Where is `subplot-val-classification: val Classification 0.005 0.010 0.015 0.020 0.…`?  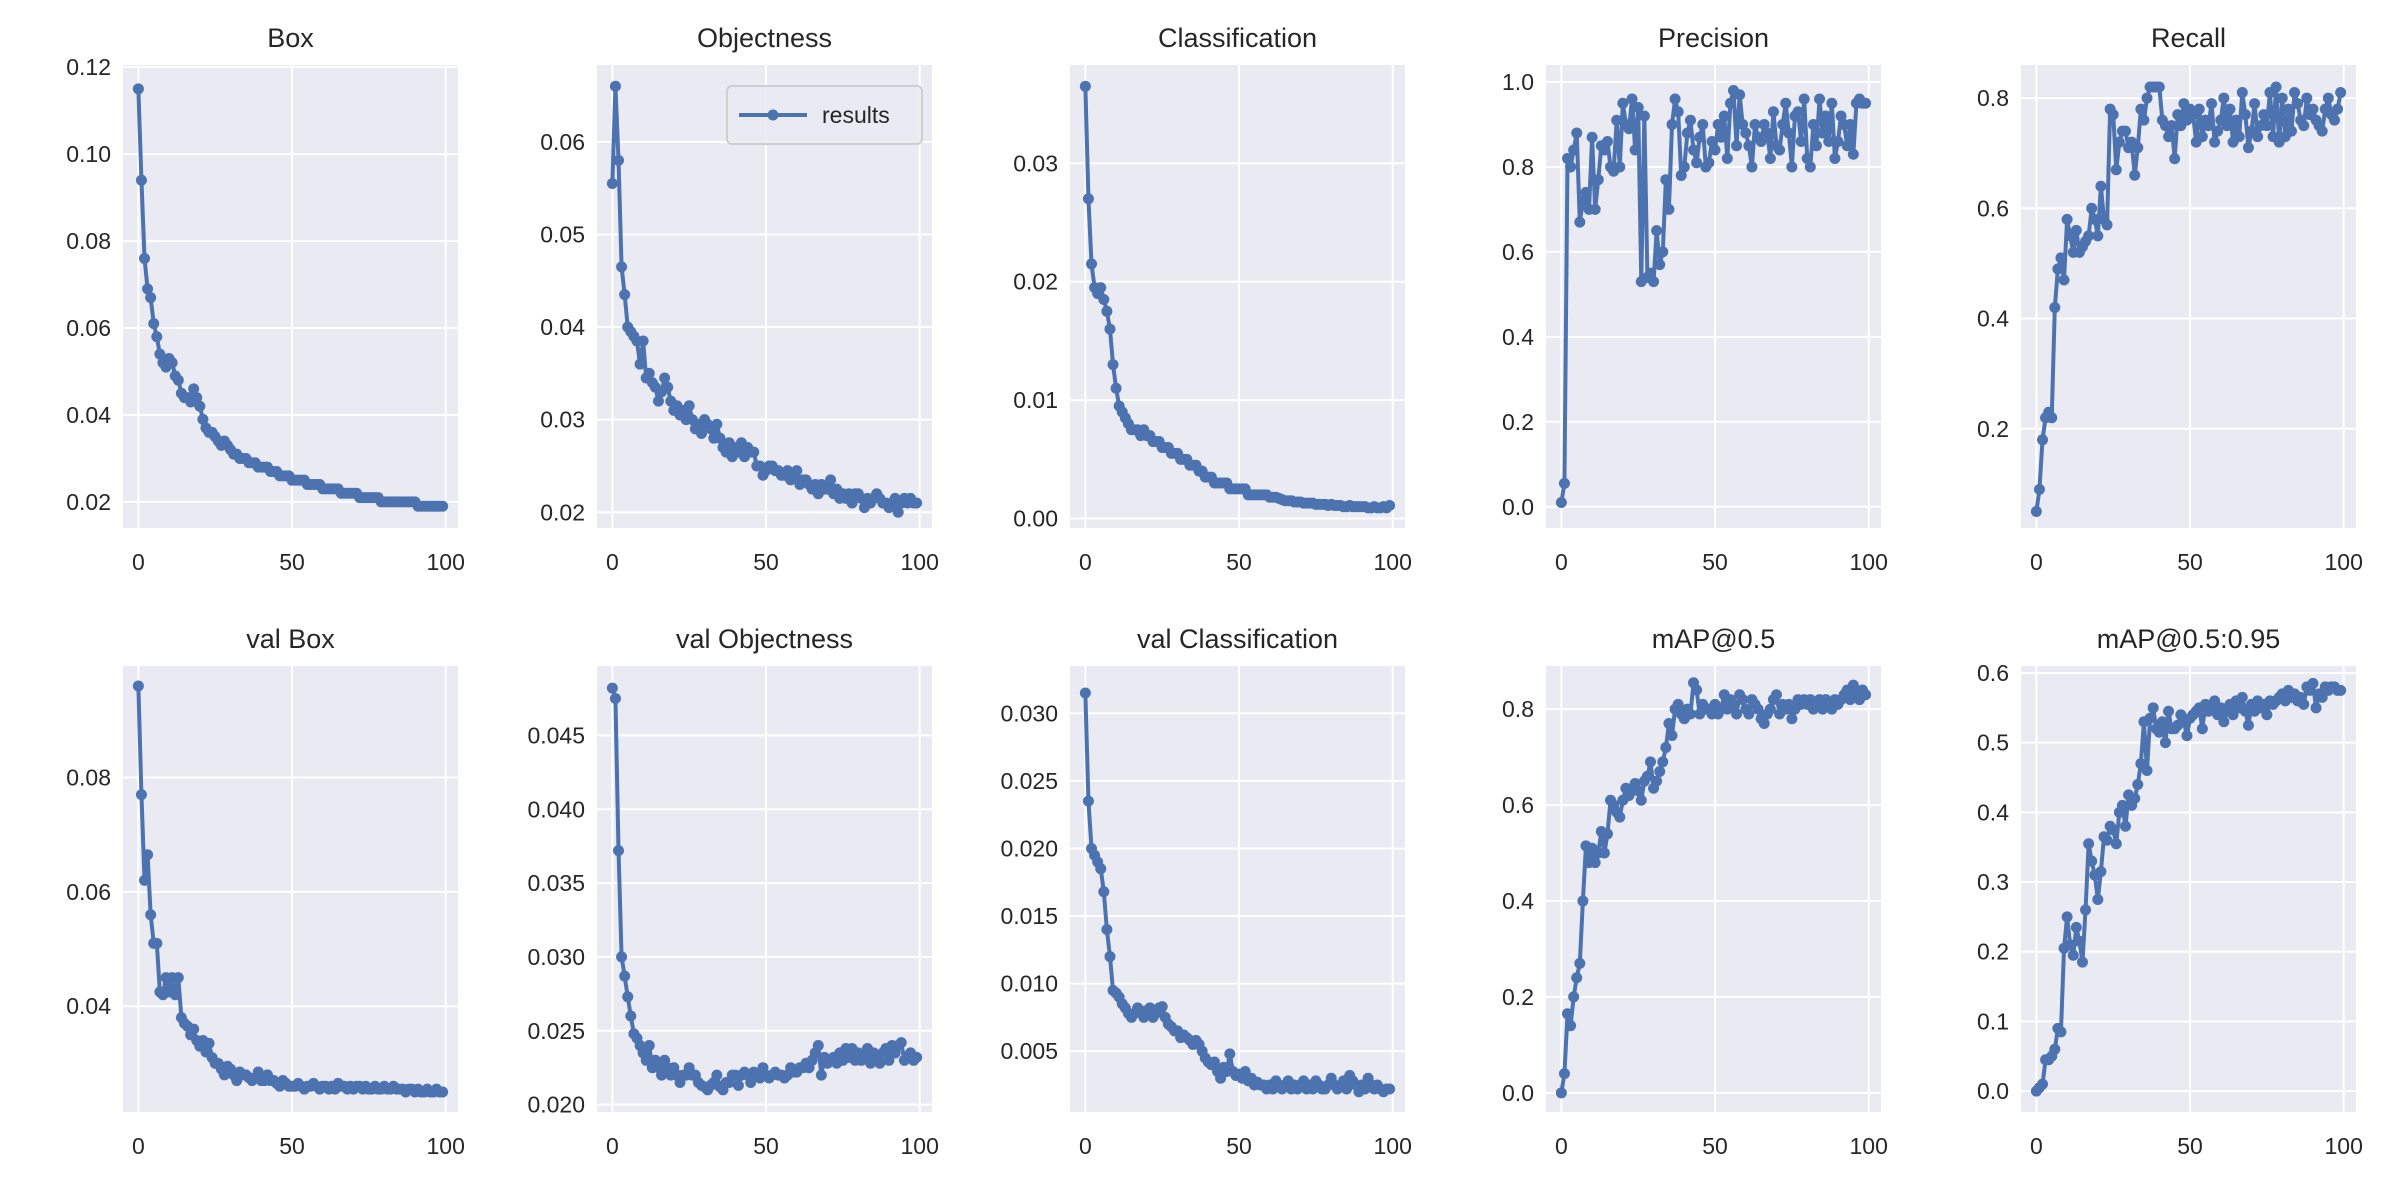 subplot-val-classification: val Classification 0.005 0.010 0.015 0.020 0.… is located at coordinates (1205, 891).